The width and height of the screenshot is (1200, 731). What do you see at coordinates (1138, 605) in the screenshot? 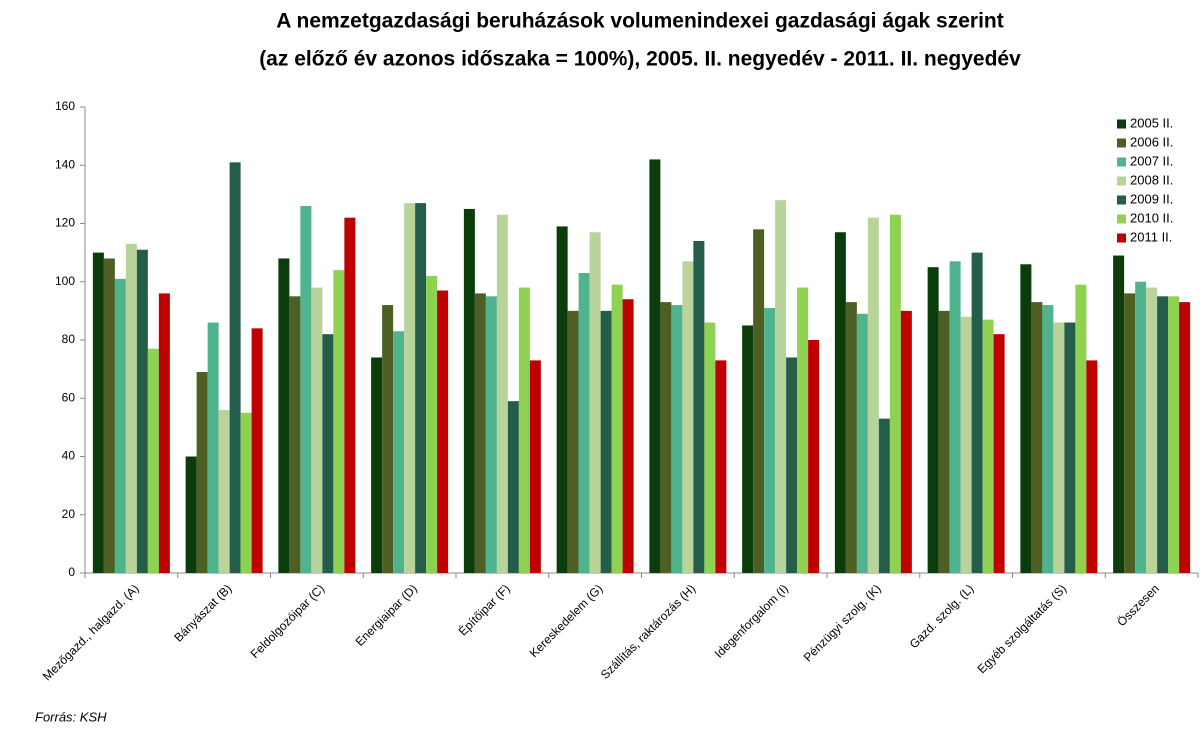
I see `x-tick-label: Összesen` at bounding box center [1138, 605].